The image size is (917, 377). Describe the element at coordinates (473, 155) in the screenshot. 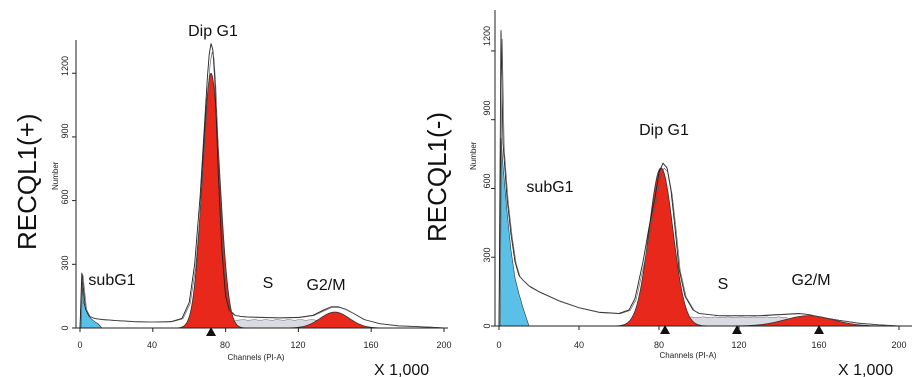

I see `y-axis-label-minus: Number` at that location.